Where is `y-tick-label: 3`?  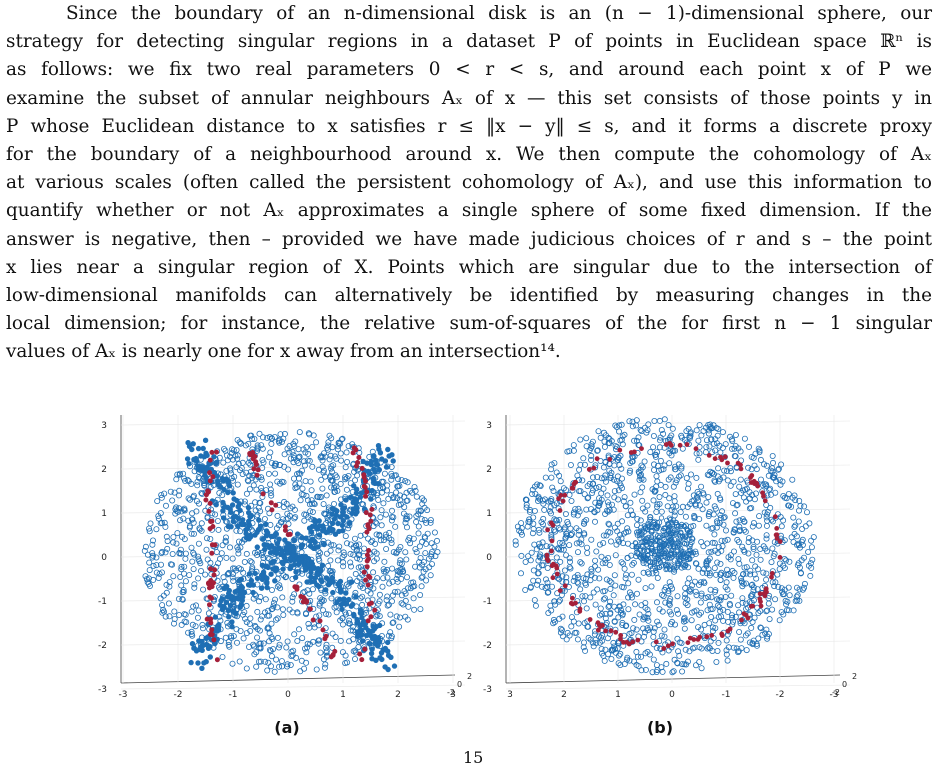
y-tick-label: 3 is located at coordinates (104, 426).